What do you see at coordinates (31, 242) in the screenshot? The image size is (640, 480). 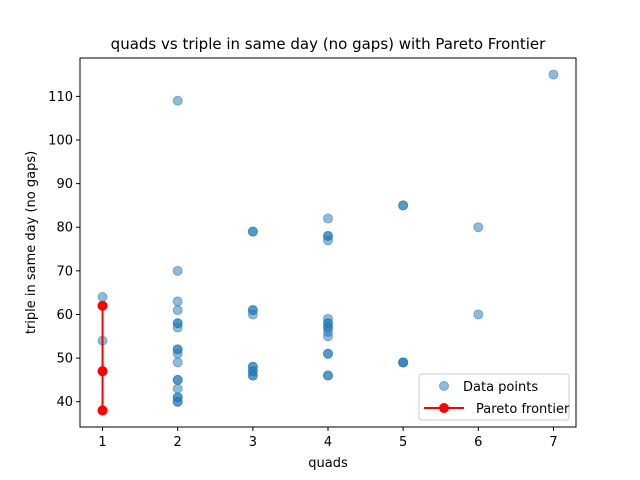 I see `y-axis-label: triple in same day (no gaps)` at bounding box center [31, 242].